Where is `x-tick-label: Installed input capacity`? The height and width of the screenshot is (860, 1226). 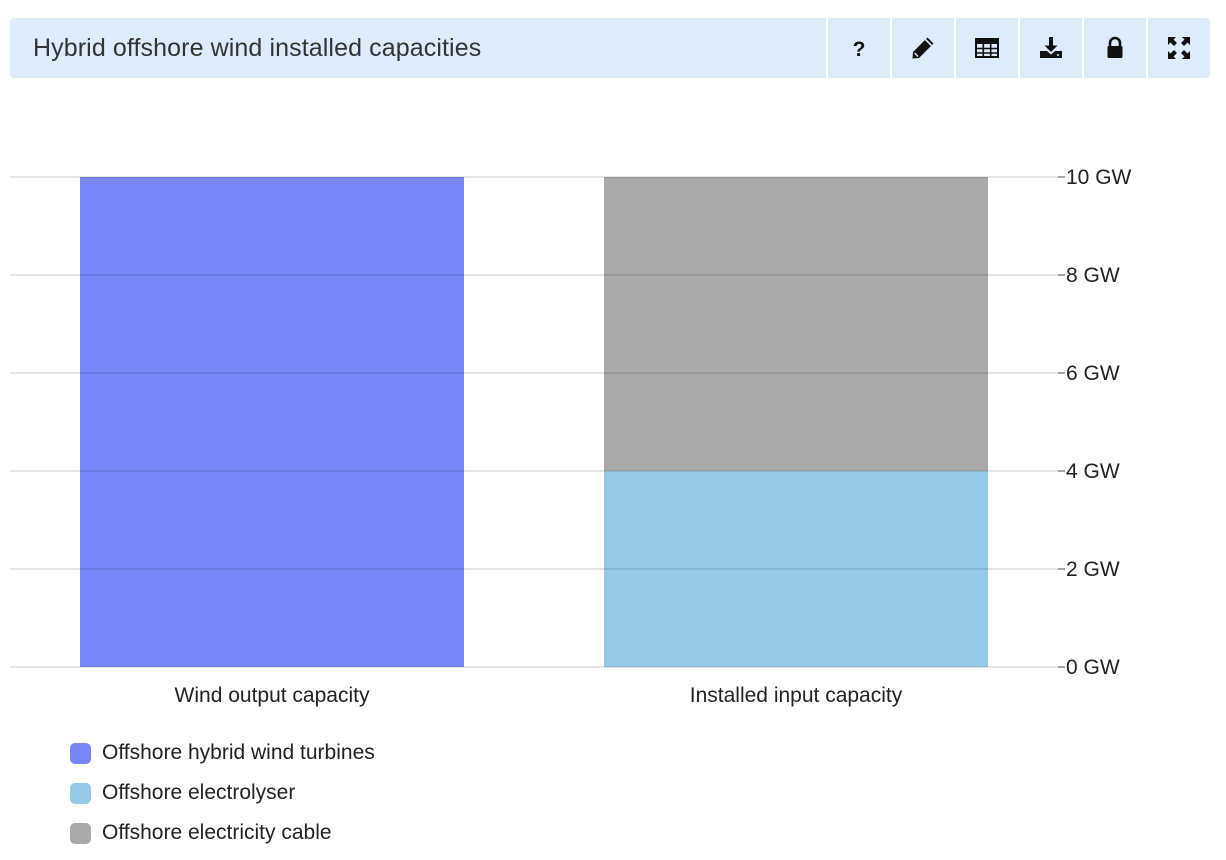
x-tick-label: Installed input capacity is located at coordinates (796, 695).